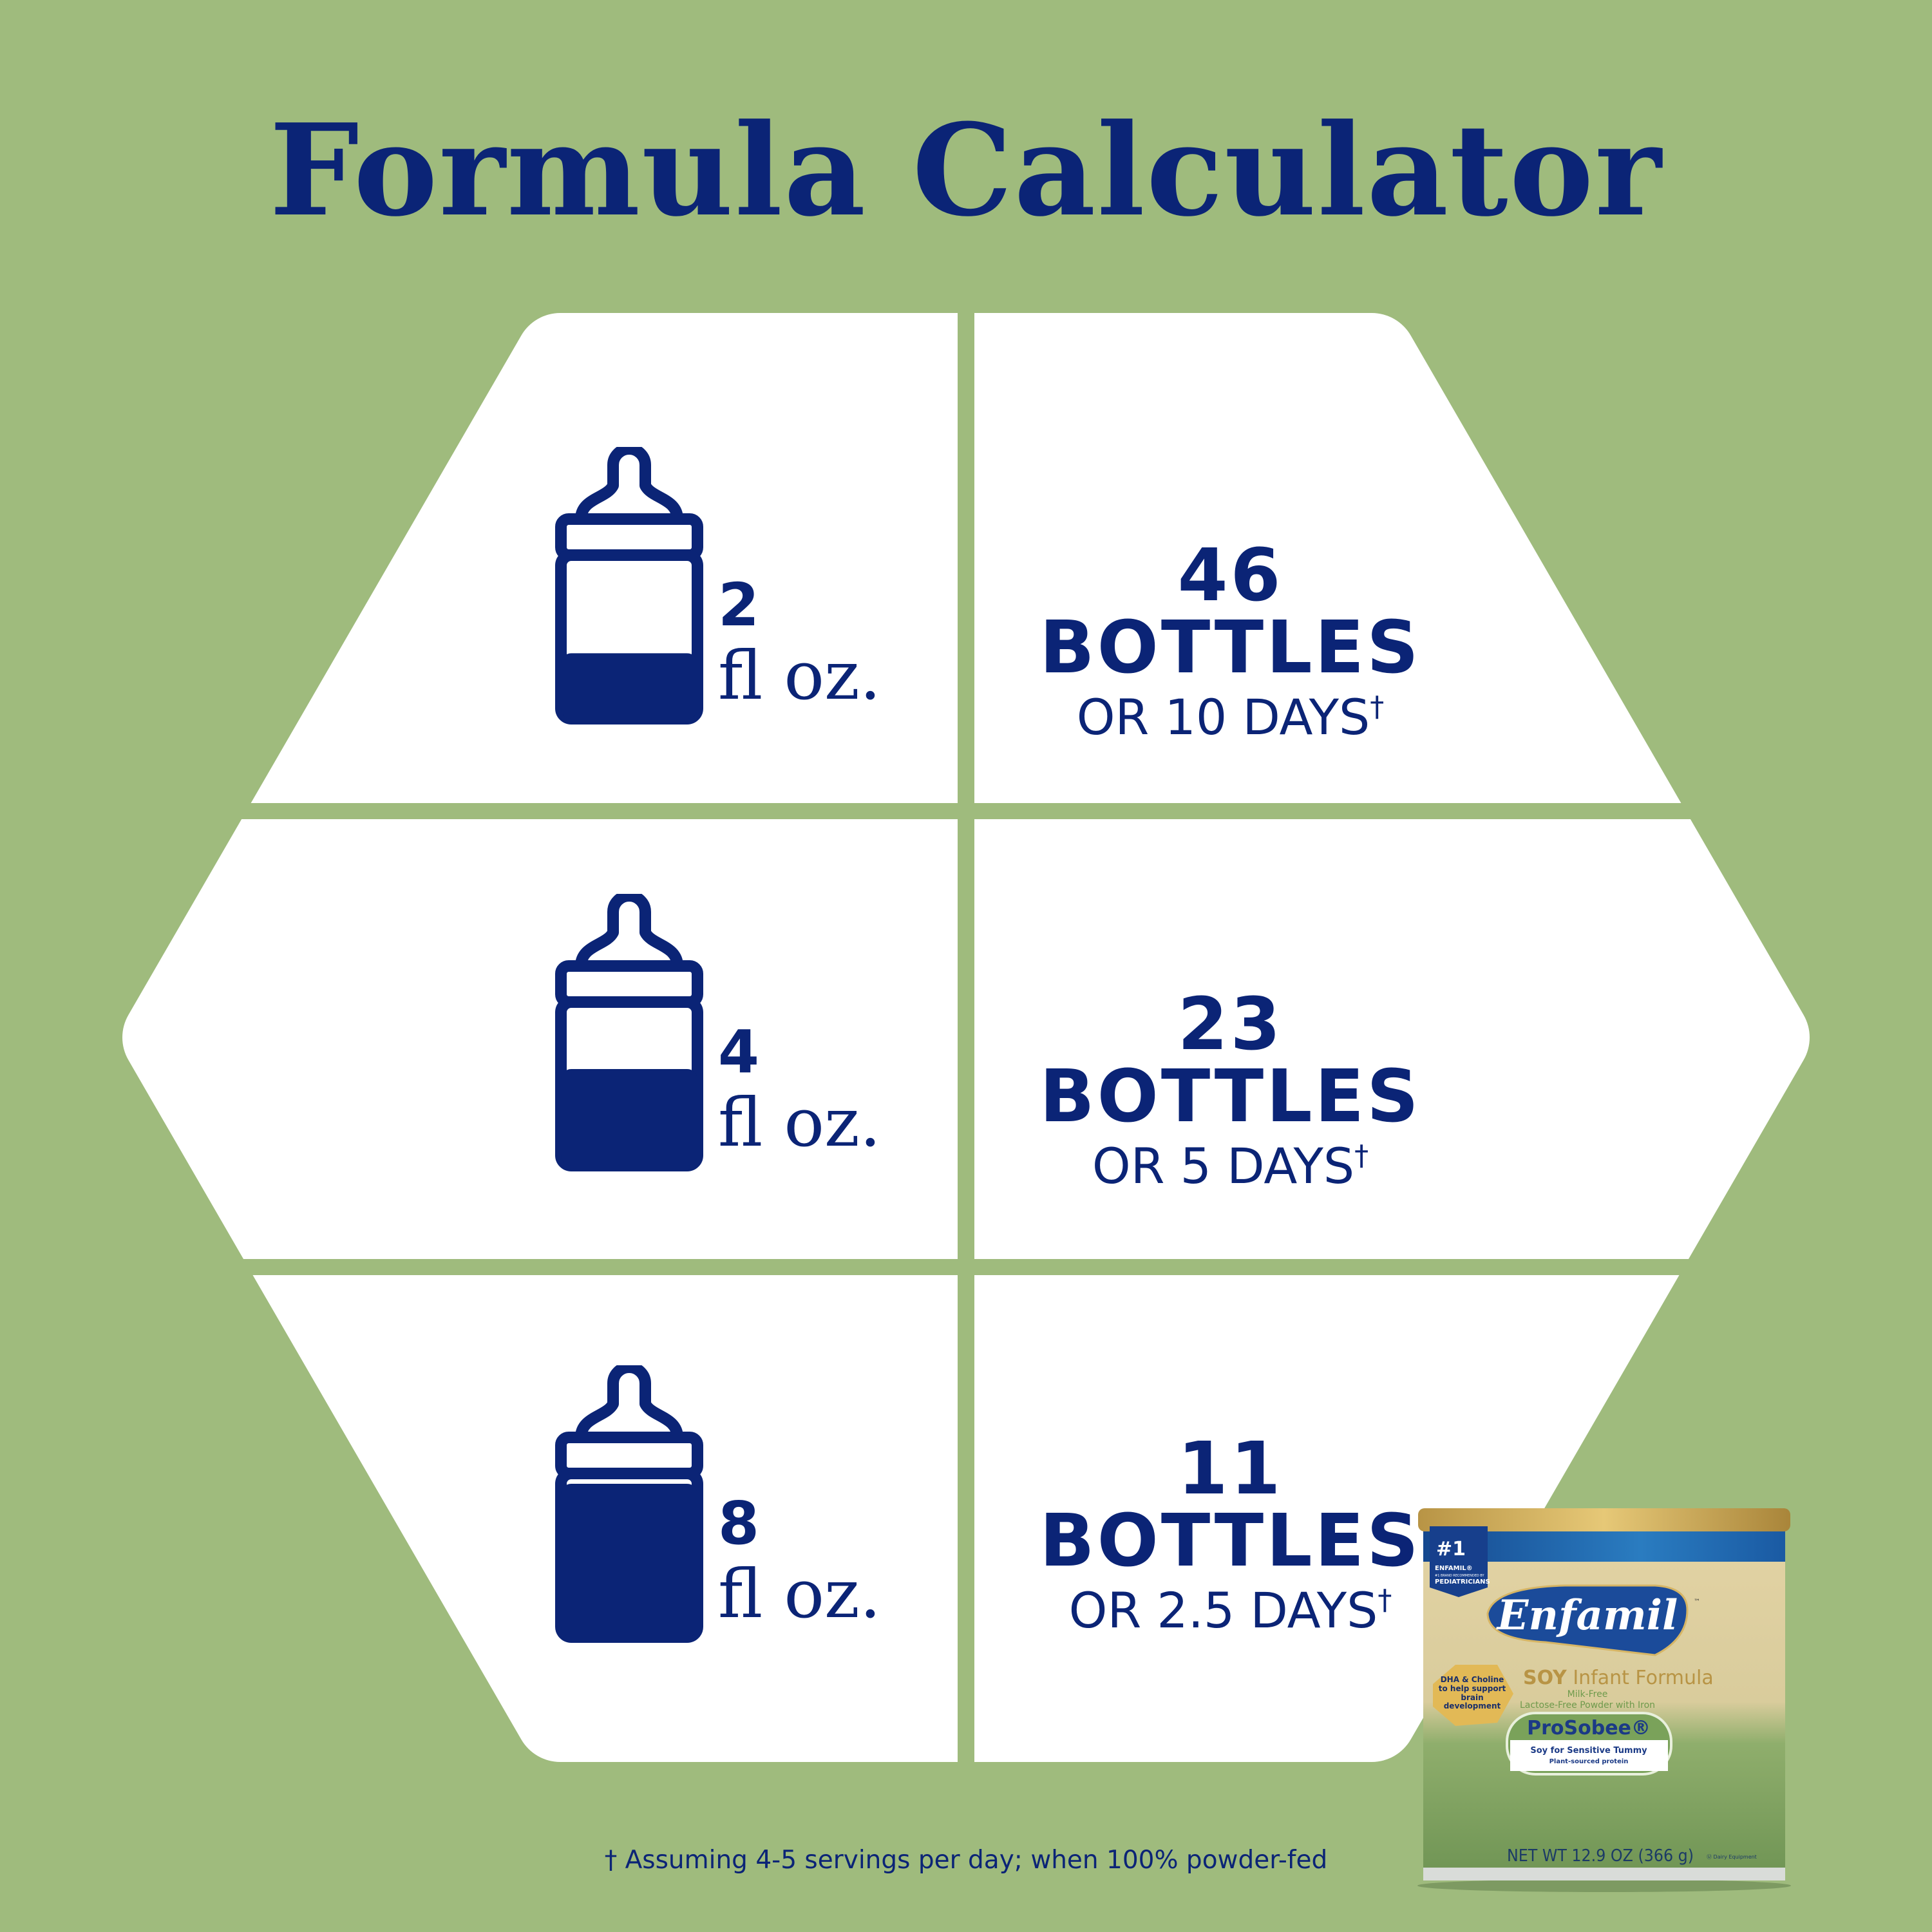 Image resolution: width=1932 pixels, height=1932 pixels. What do you see at coordinates (1643, 1678) in the screenshot?
I see `product-type: Infant Formula` at bounding box center [1643, 1678].